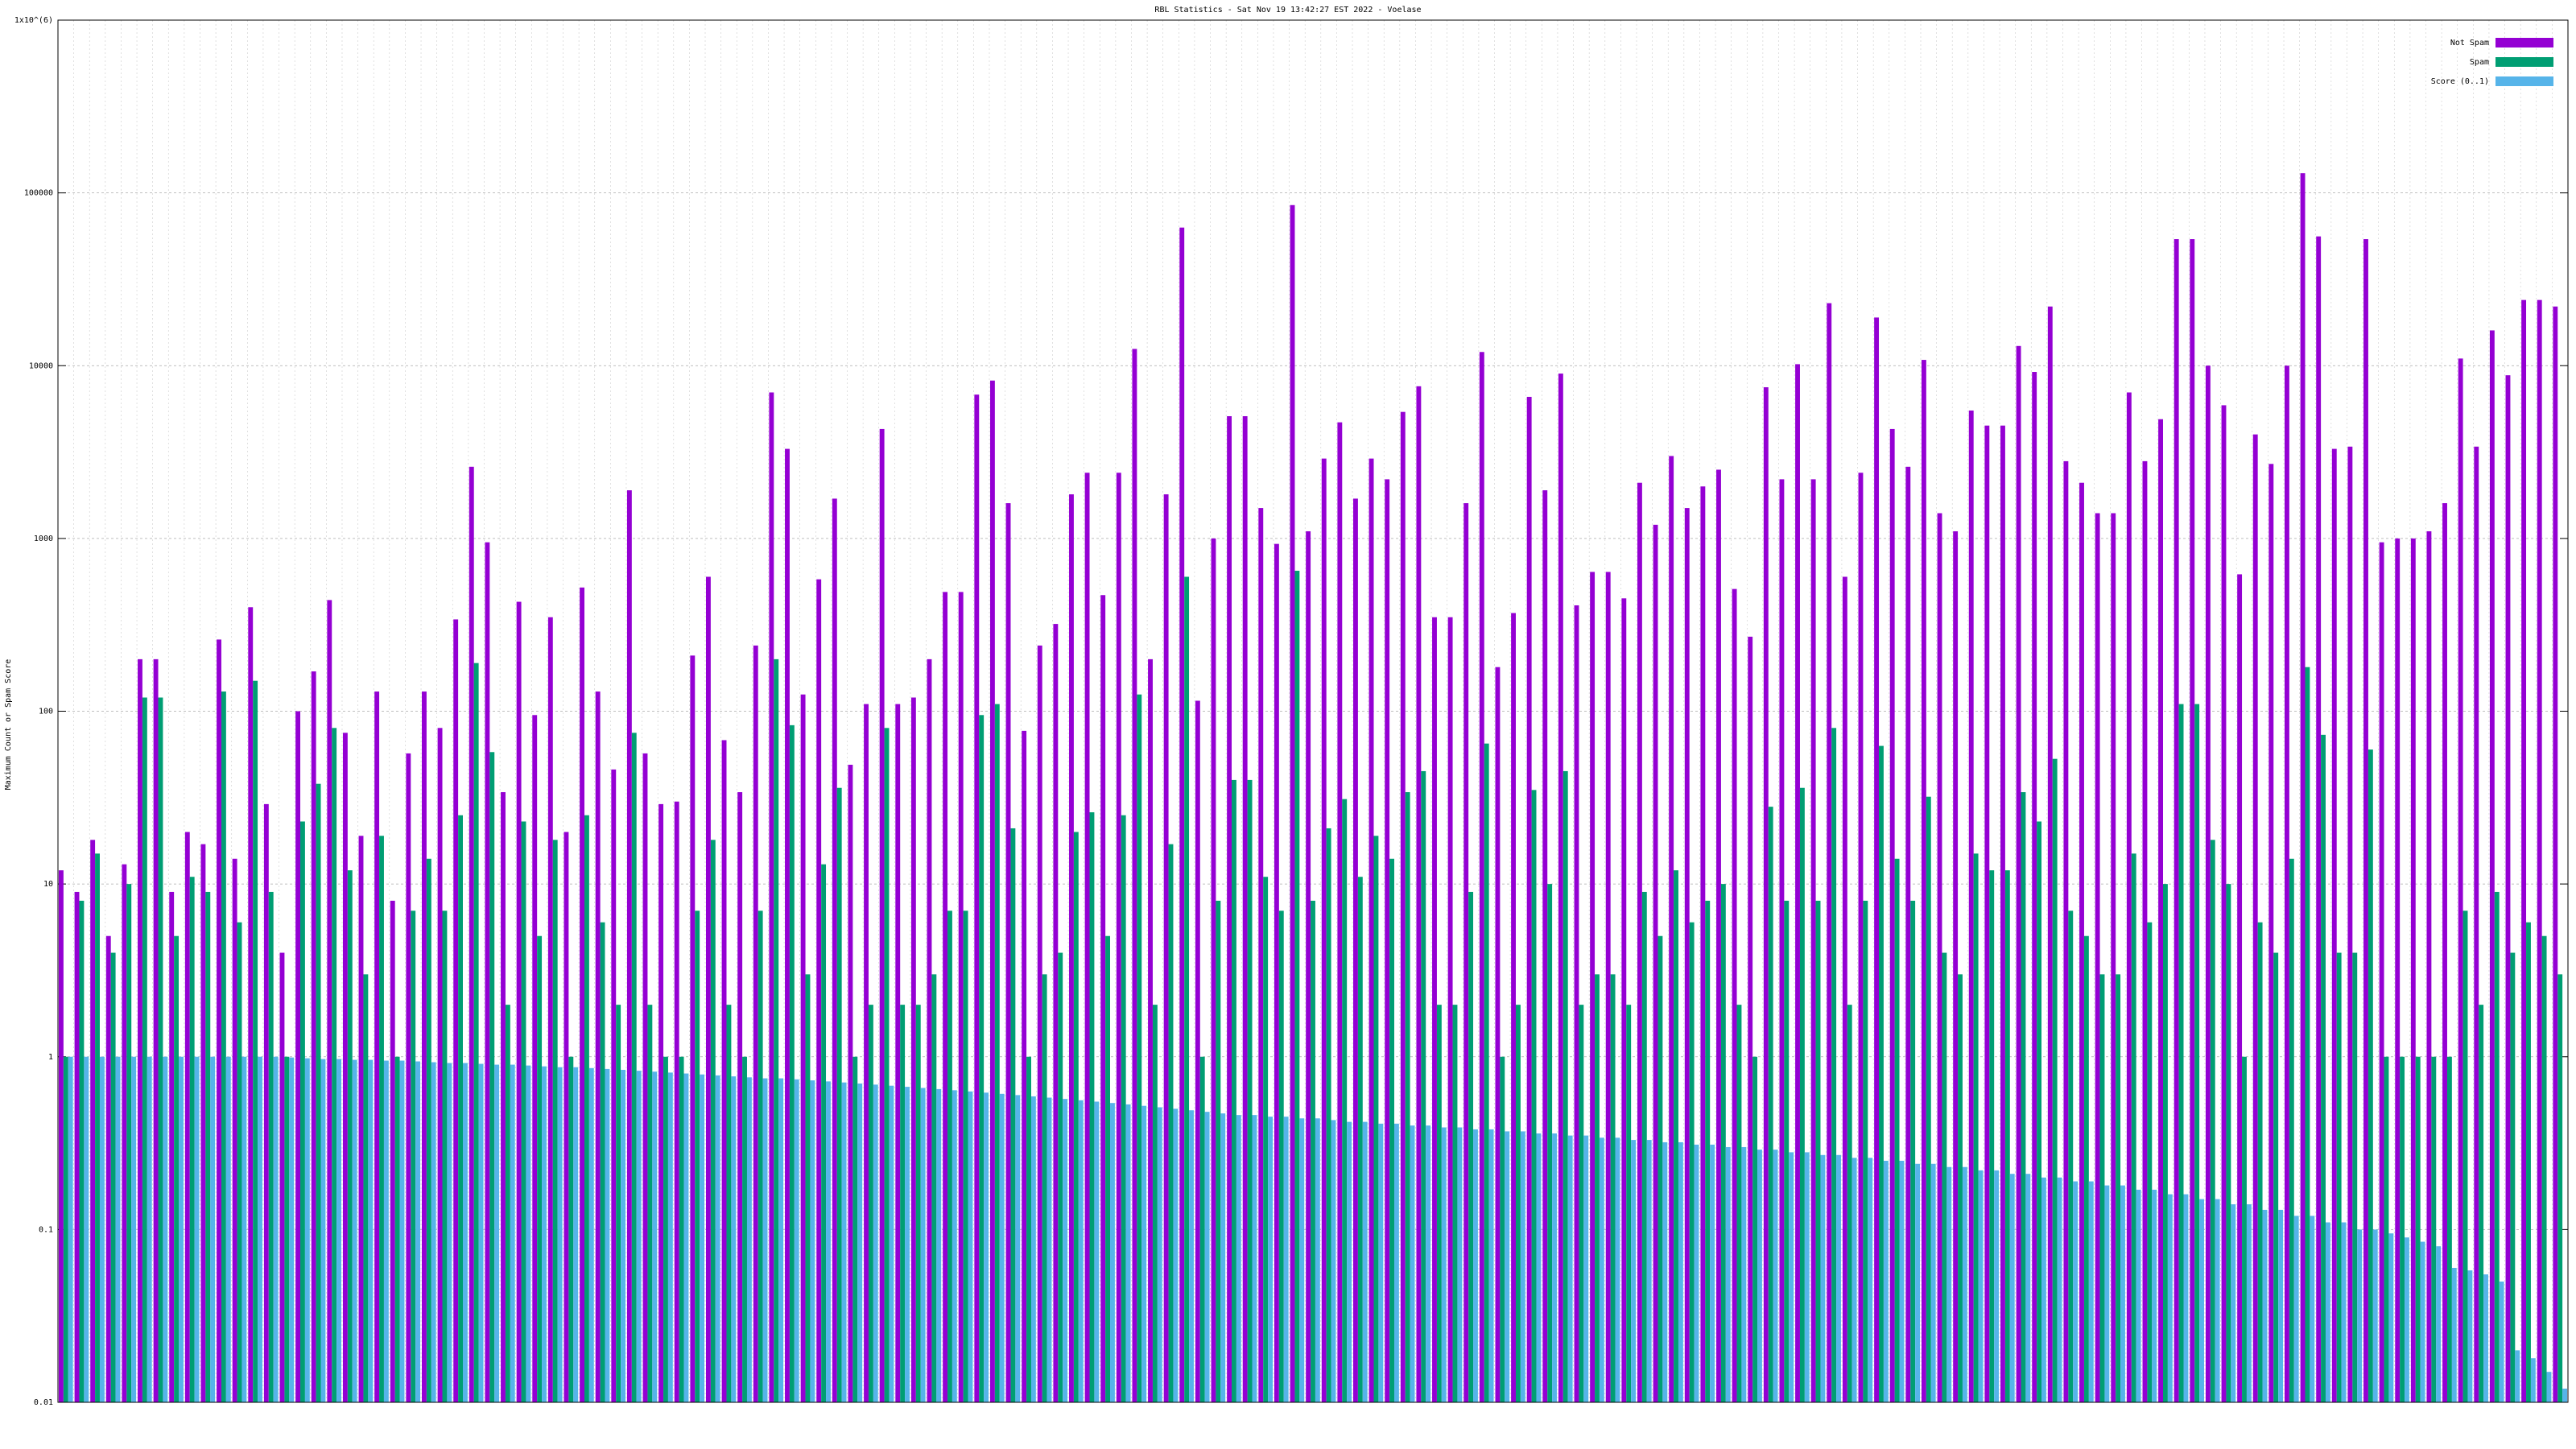 The image size is (2576, 1449). What do you see at coordinates (41, 365) in the screenshot?
I see `y-tick-label: 10000` at bounding box center [41, 365].